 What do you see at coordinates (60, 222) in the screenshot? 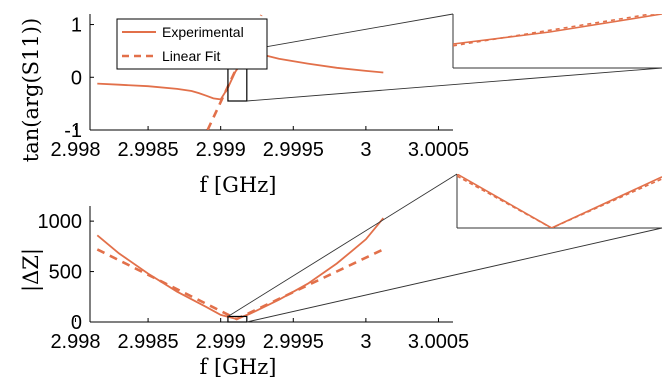
I see `y-tick-label: 1000` at bounding box center [60, 222].